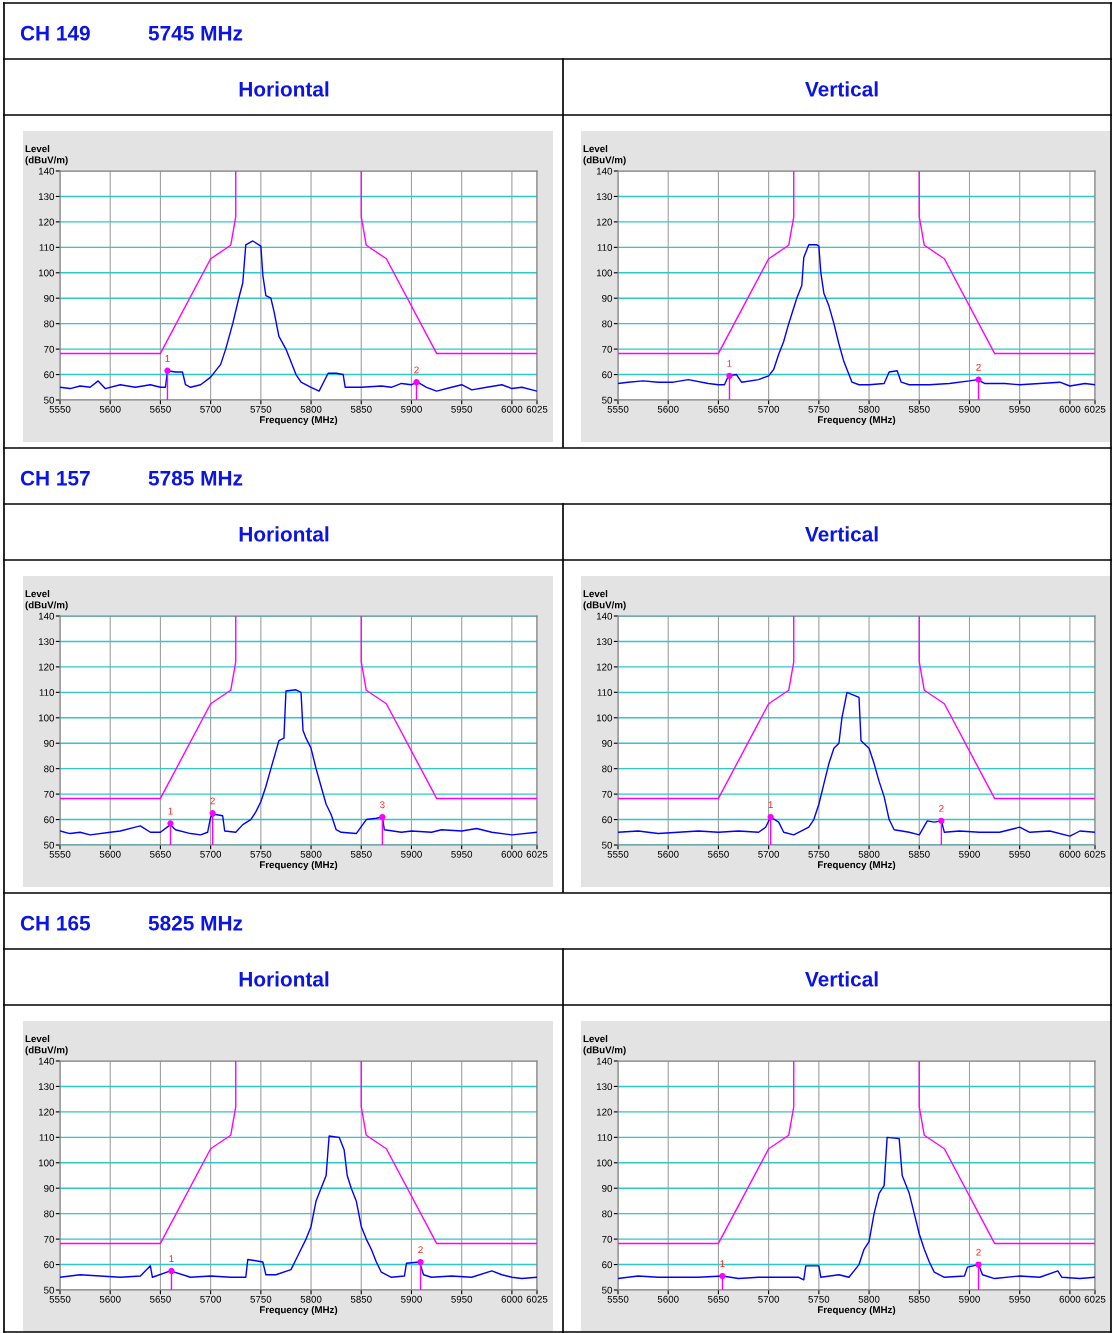  I want to click on y-axis-title: Level (dBuV/m), so click(46, 1045).